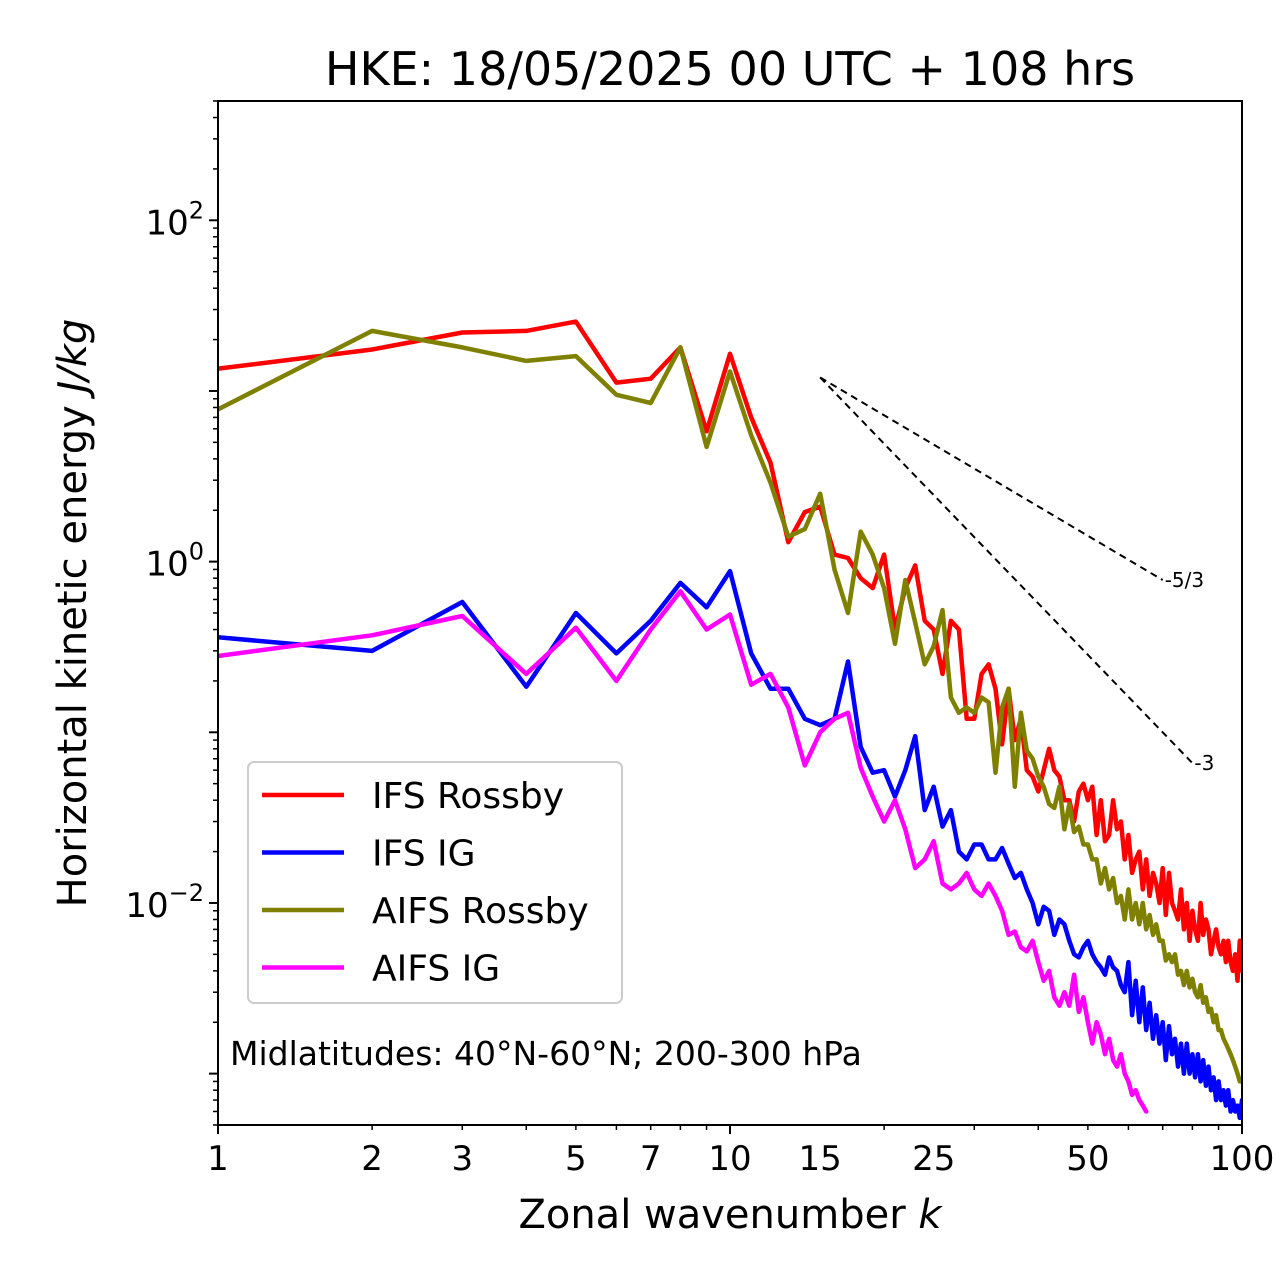  I want to click on x-tick-label: 25, so click(933, 1159).